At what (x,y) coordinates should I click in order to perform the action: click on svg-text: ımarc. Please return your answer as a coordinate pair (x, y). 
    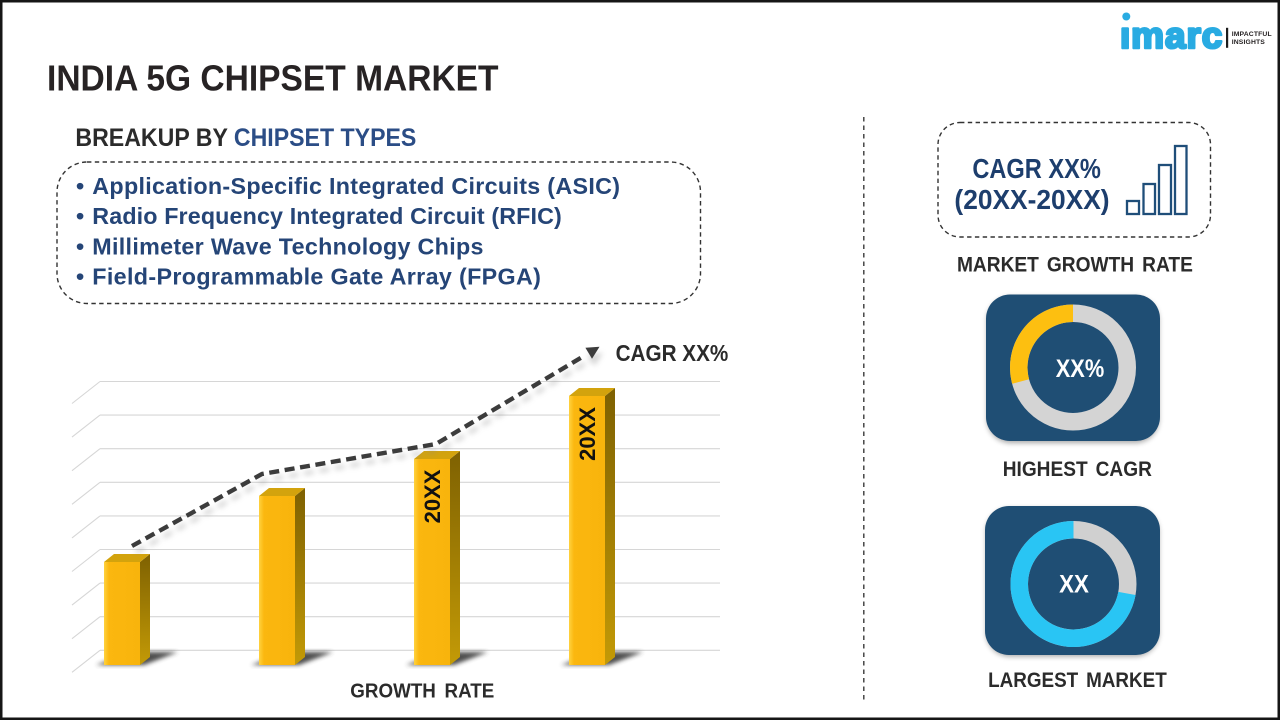
    Looking at the image, I should click on (1171, 35).